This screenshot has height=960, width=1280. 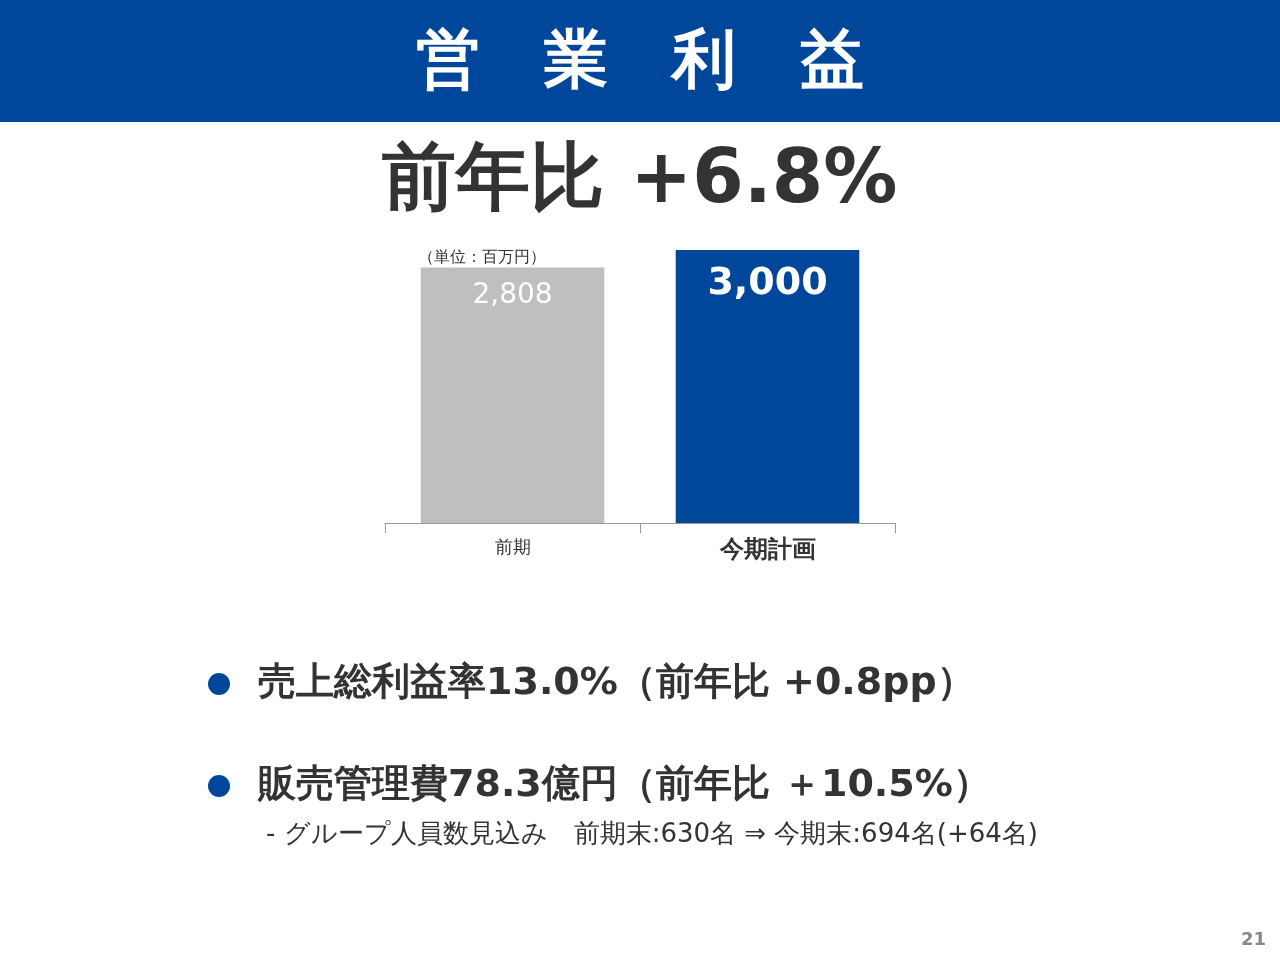 What do you see at coordinates (623, 783) in the screenshot?
I see `text: 販売管理費78.3億円（前年比 ＋10.5%）` at bounding box center [623, 783].